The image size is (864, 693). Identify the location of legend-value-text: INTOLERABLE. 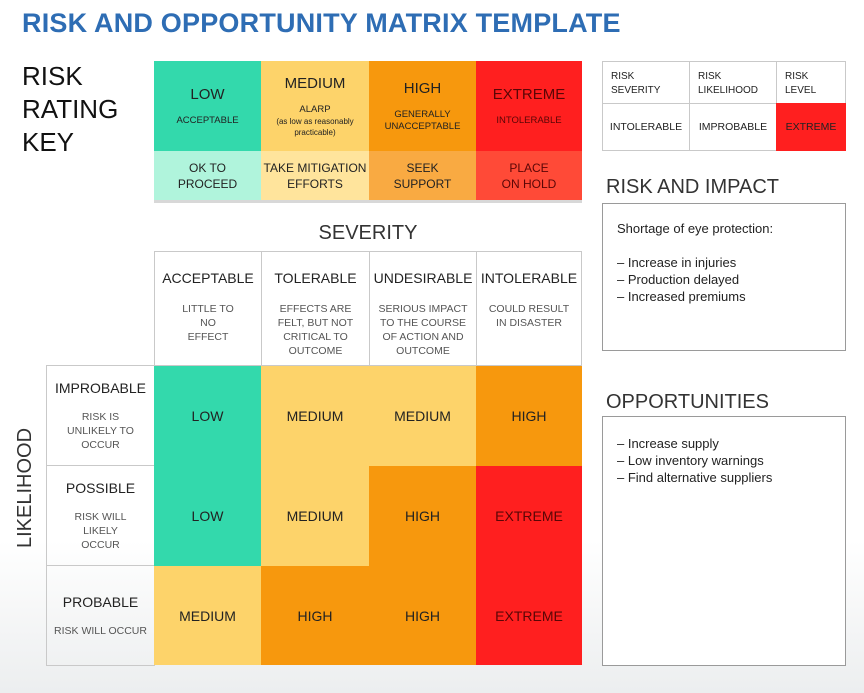
(646, 127).